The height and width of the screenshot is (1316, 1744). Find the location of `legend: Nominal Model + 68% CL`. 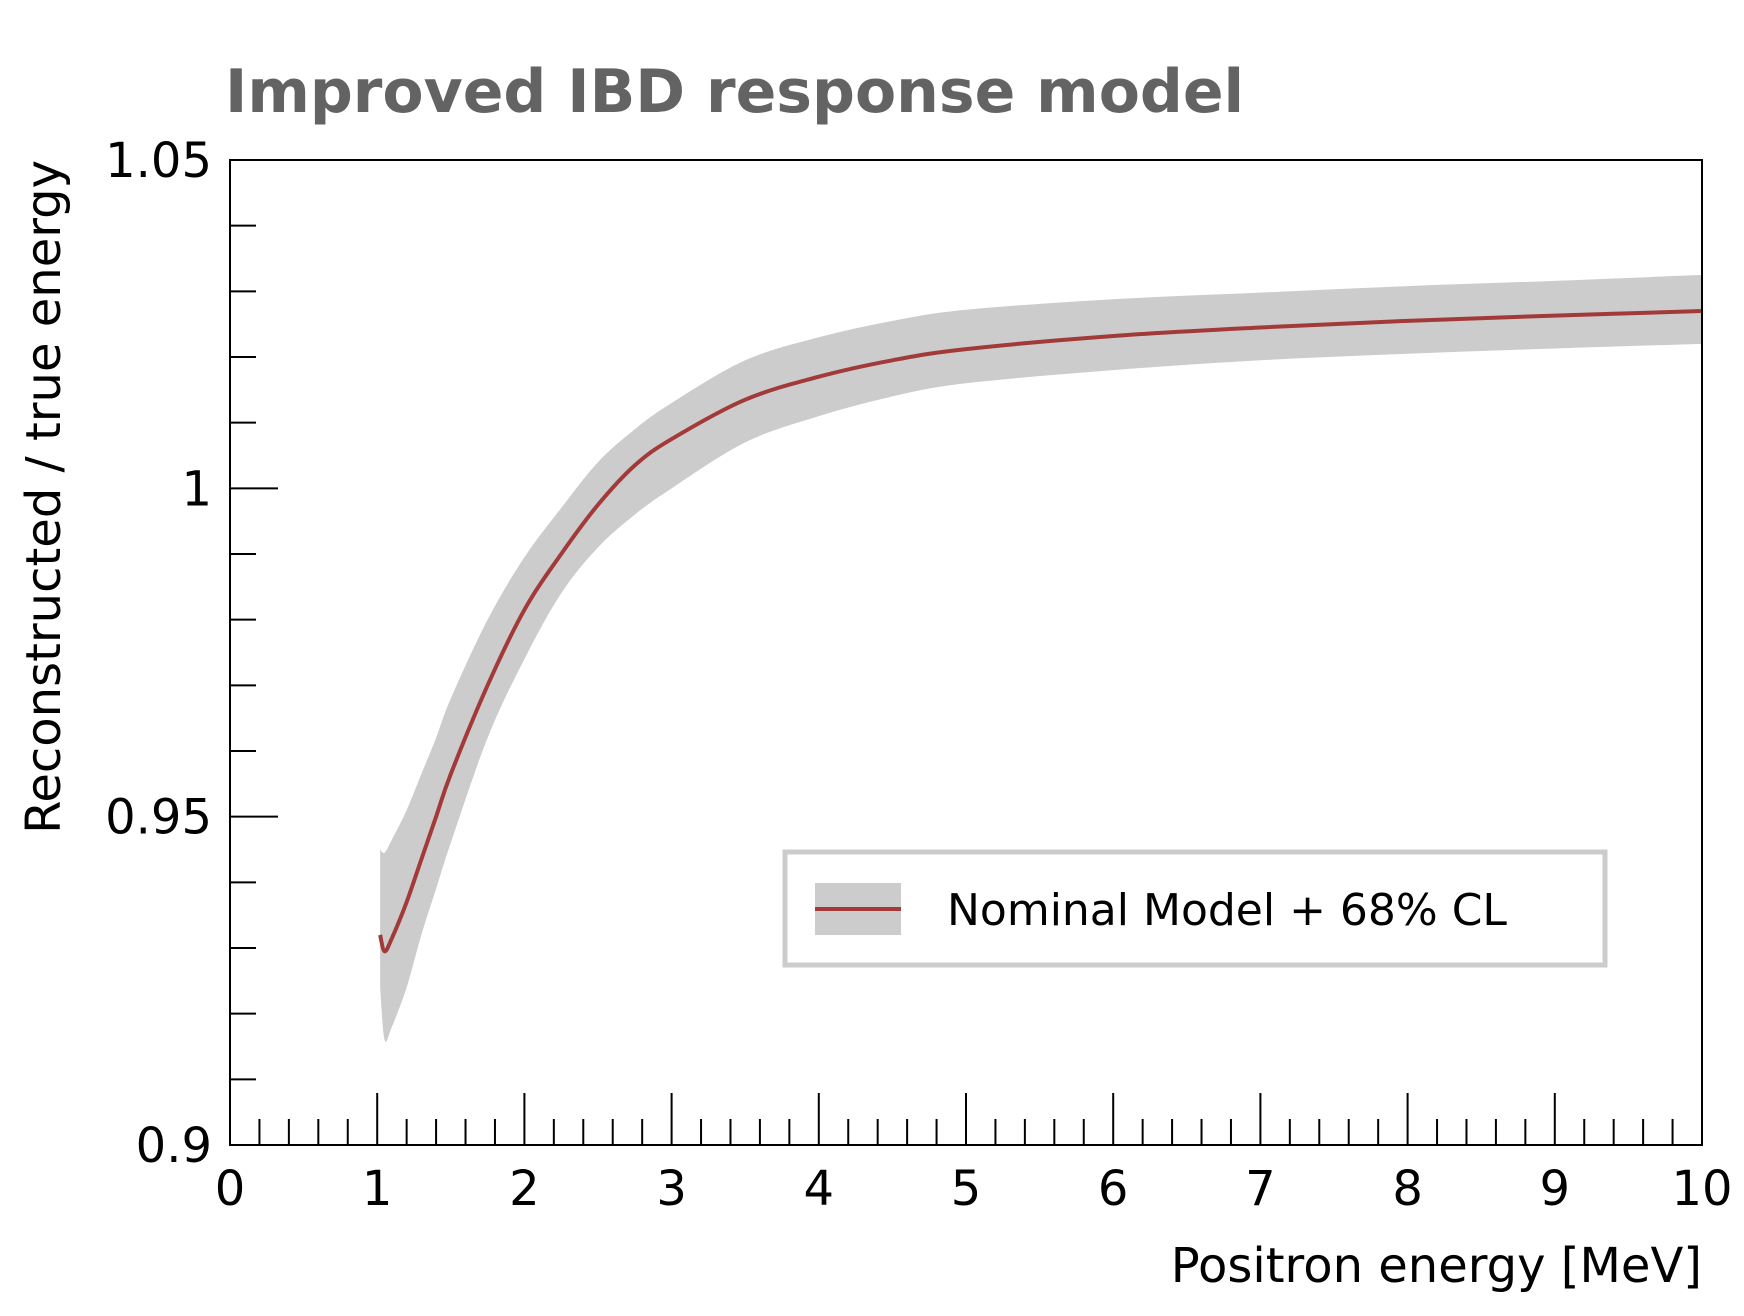

legend: Nominal Model + 68% CL is located at coordinates (1195, 908).